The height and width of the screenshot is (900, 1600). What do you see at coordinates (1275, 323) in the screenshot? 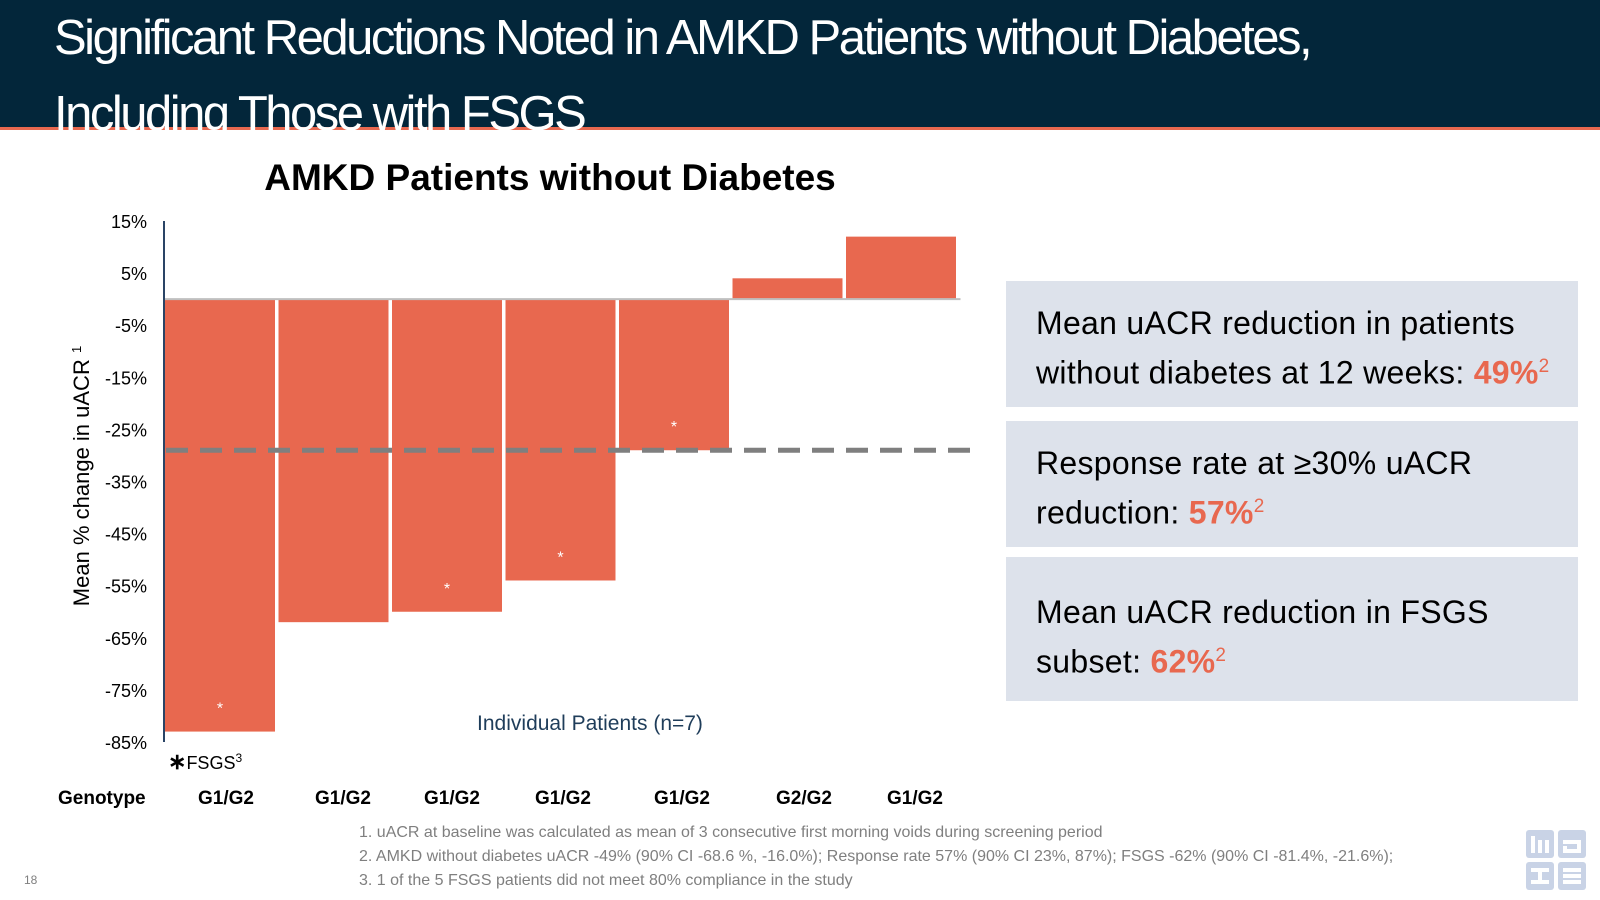
I see `stat-box-1-line-1: Mean uACR reduction in patients` at bounding box center [1275, 323].